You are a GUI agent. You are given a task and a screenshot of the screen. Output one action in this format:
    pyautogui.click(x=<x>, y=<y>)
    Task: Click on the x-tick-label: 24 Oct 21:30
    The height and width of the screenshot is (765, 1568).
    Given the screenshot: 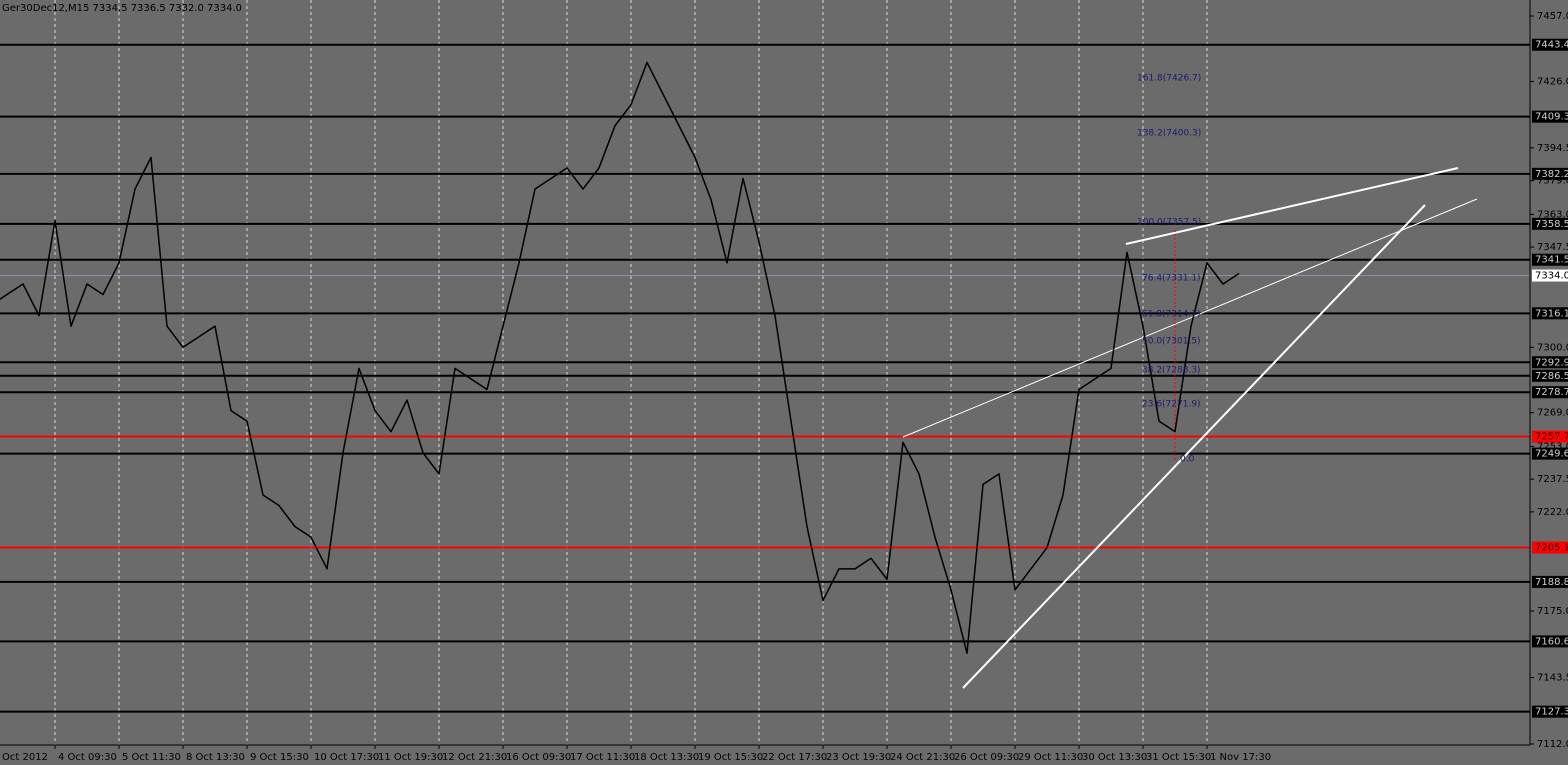 What is the action you would take?
    pyautogui.click(x=922, y=757)
    